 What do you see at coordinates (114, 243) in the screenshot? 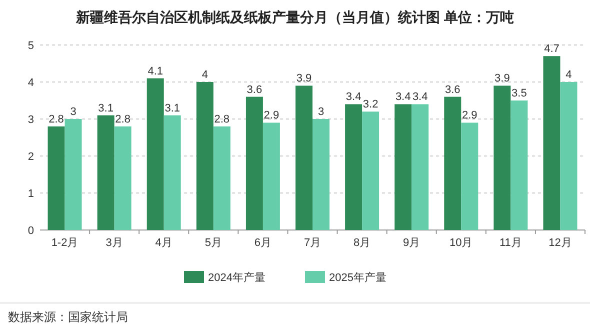
I see `x-tick-label: 3月` at bounding box center [114, 243].